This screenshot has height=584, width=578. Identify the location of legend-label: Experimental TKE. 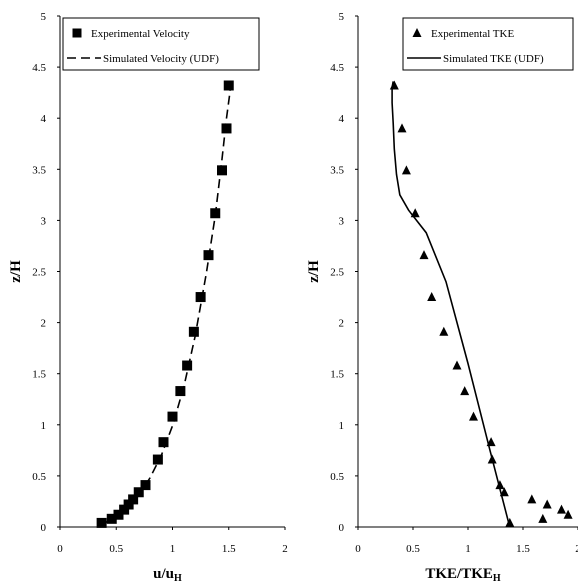
(472, 34).